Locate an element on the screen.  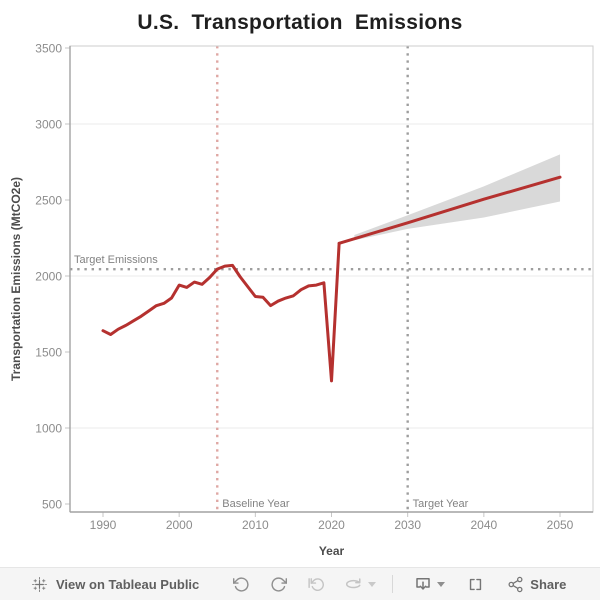
x-tick-label: 2020 is located at coordinates (331, 525).